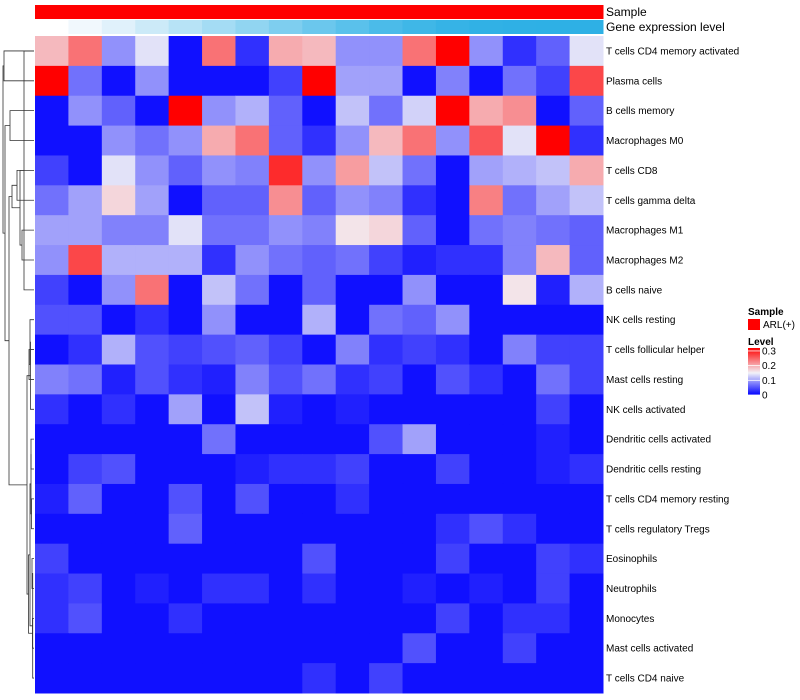  What do you see at coordinates (754, 324) in the screenshot?
I see `legend-sample-swatch` at bounding box center [754, 324].